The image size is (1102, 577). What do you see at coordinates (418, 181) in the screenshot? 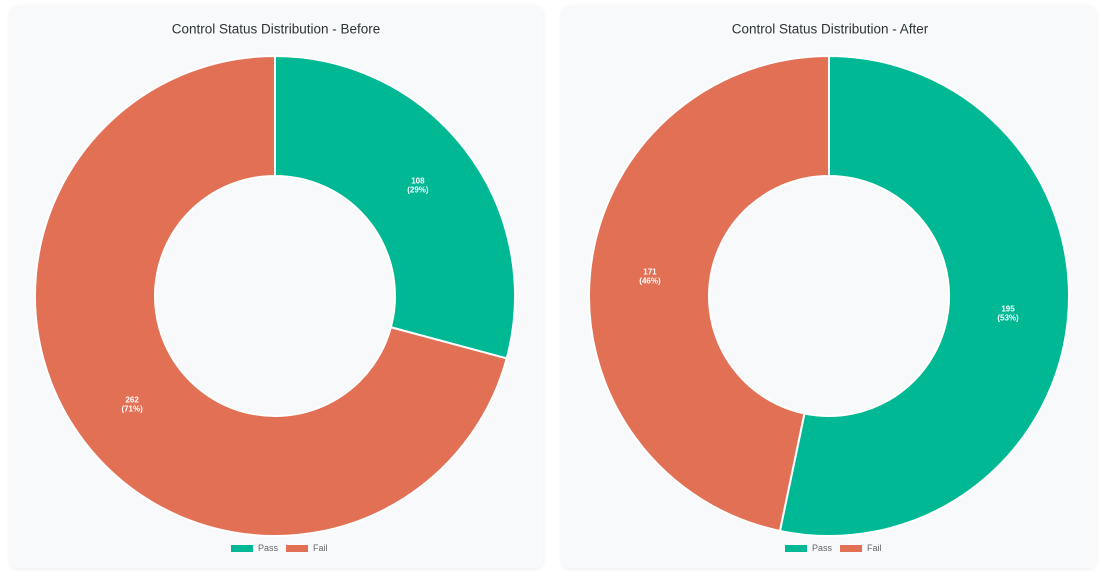
I see `value-label: 108` at bounding box center [418, 181].